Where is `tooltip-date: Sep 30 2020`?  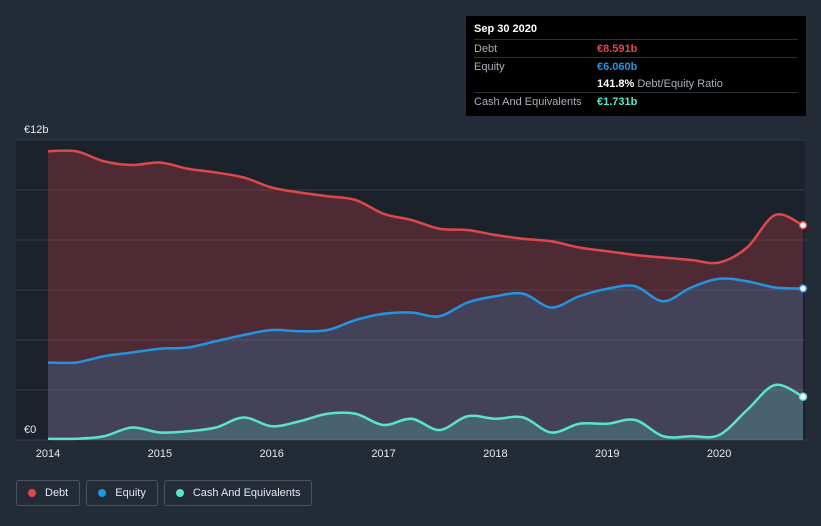
tooltip-date: Sep 30 2020 is located at coordinates (505, 29).